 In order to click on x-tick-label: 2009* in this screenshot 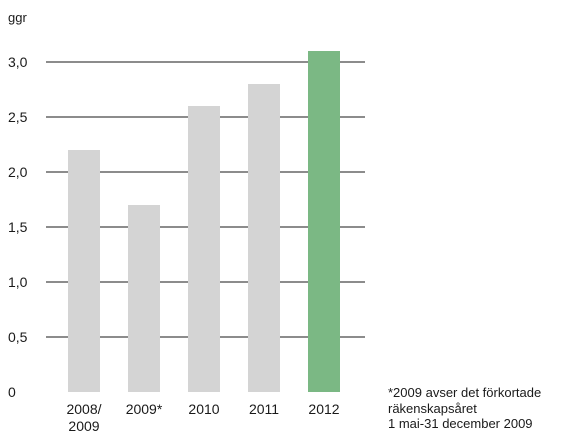, I will do `click(144, 409)`.